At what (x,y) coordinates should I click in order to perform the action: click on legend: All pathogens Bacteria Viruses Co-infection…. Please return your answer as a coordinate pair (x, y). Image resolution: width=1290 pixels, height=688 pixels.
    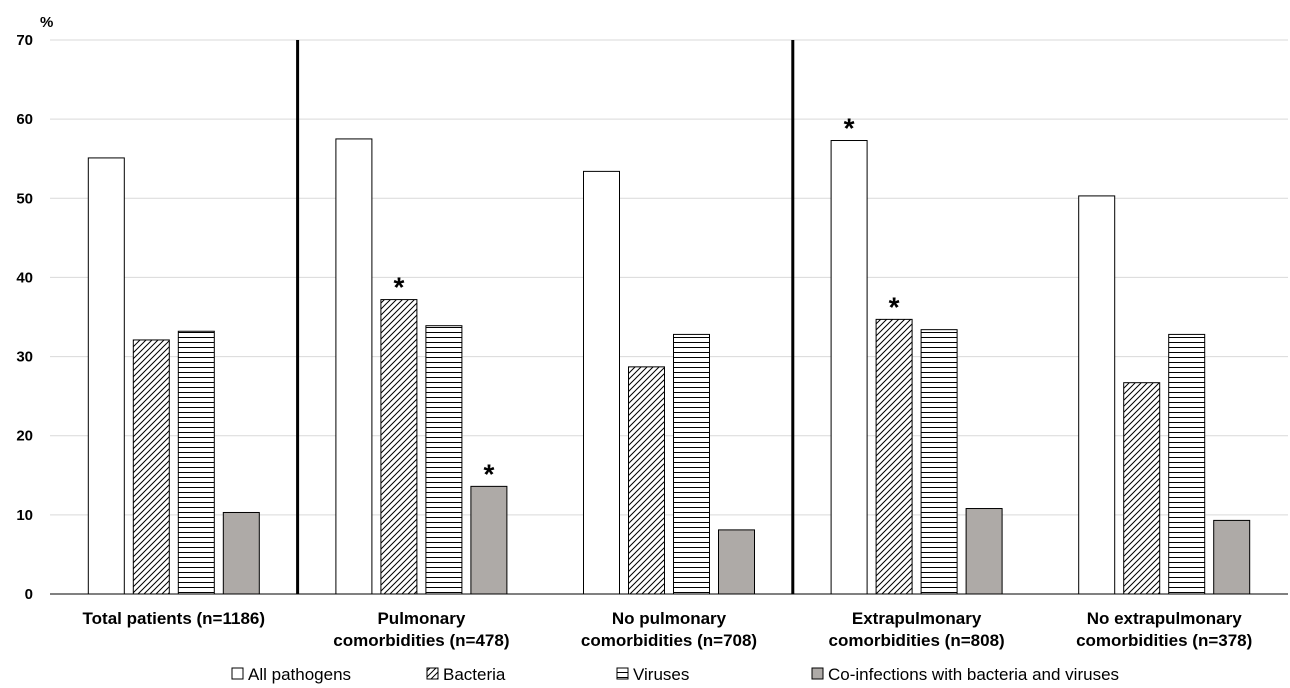
    Looking at the image, I should click on (675, 674).